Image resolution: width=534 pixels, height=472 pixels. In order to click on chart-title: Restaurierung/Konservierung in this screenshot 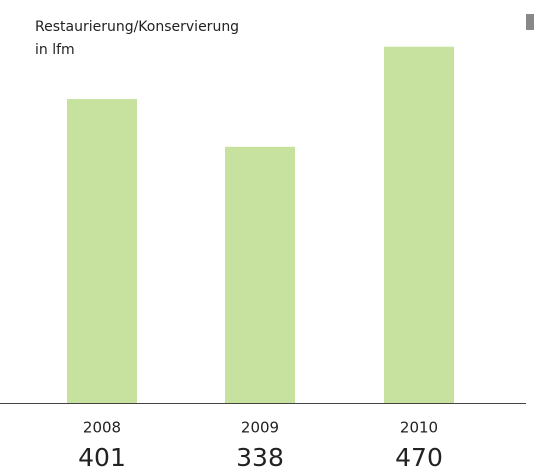, I will do `click(137, 27)`.